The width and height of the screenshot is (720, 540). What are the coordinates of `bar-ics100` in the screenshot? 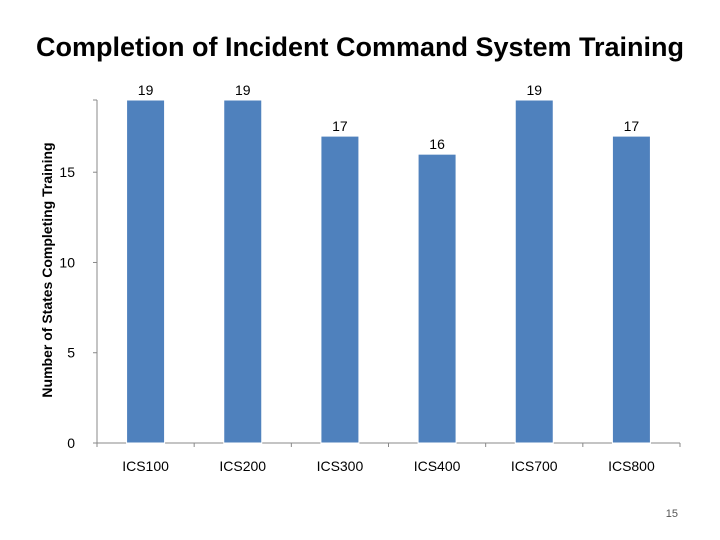 It's located at (146, 271).